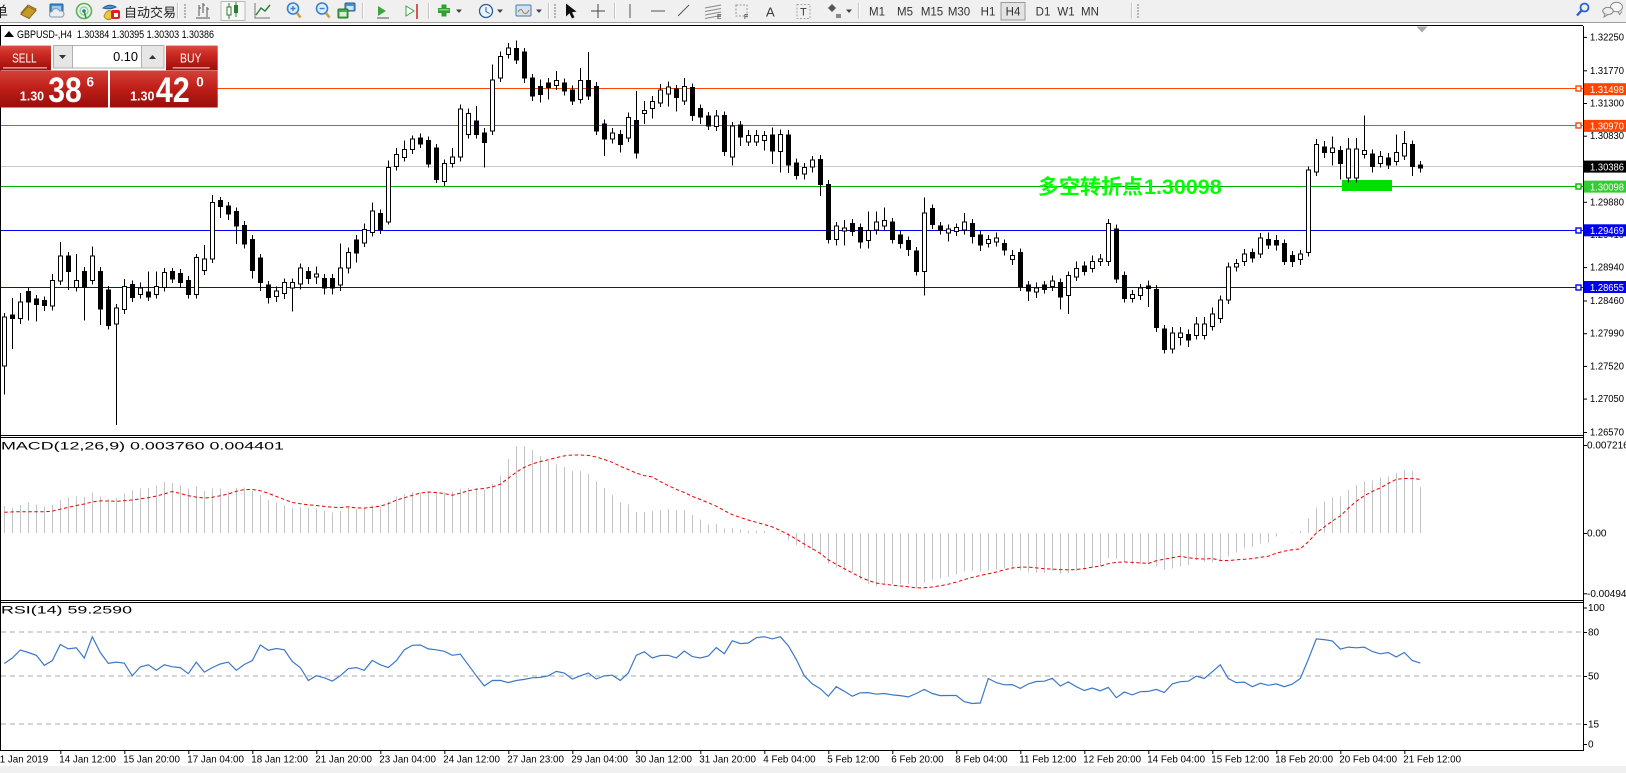 This screenshot has width=1626, height=773. Describe the element at coordinates (1606, 594) in the screenshot. I see `svg-text: -0.004943` at that location.